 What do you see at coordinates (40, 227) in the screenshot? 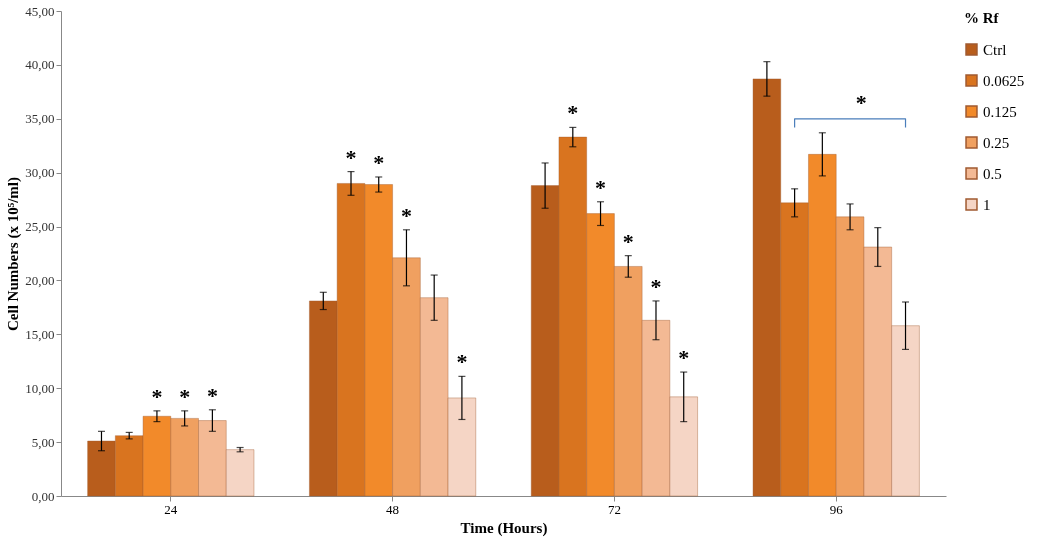
I see `y-tick-label: 25,00` at bounding box center [40, 227].